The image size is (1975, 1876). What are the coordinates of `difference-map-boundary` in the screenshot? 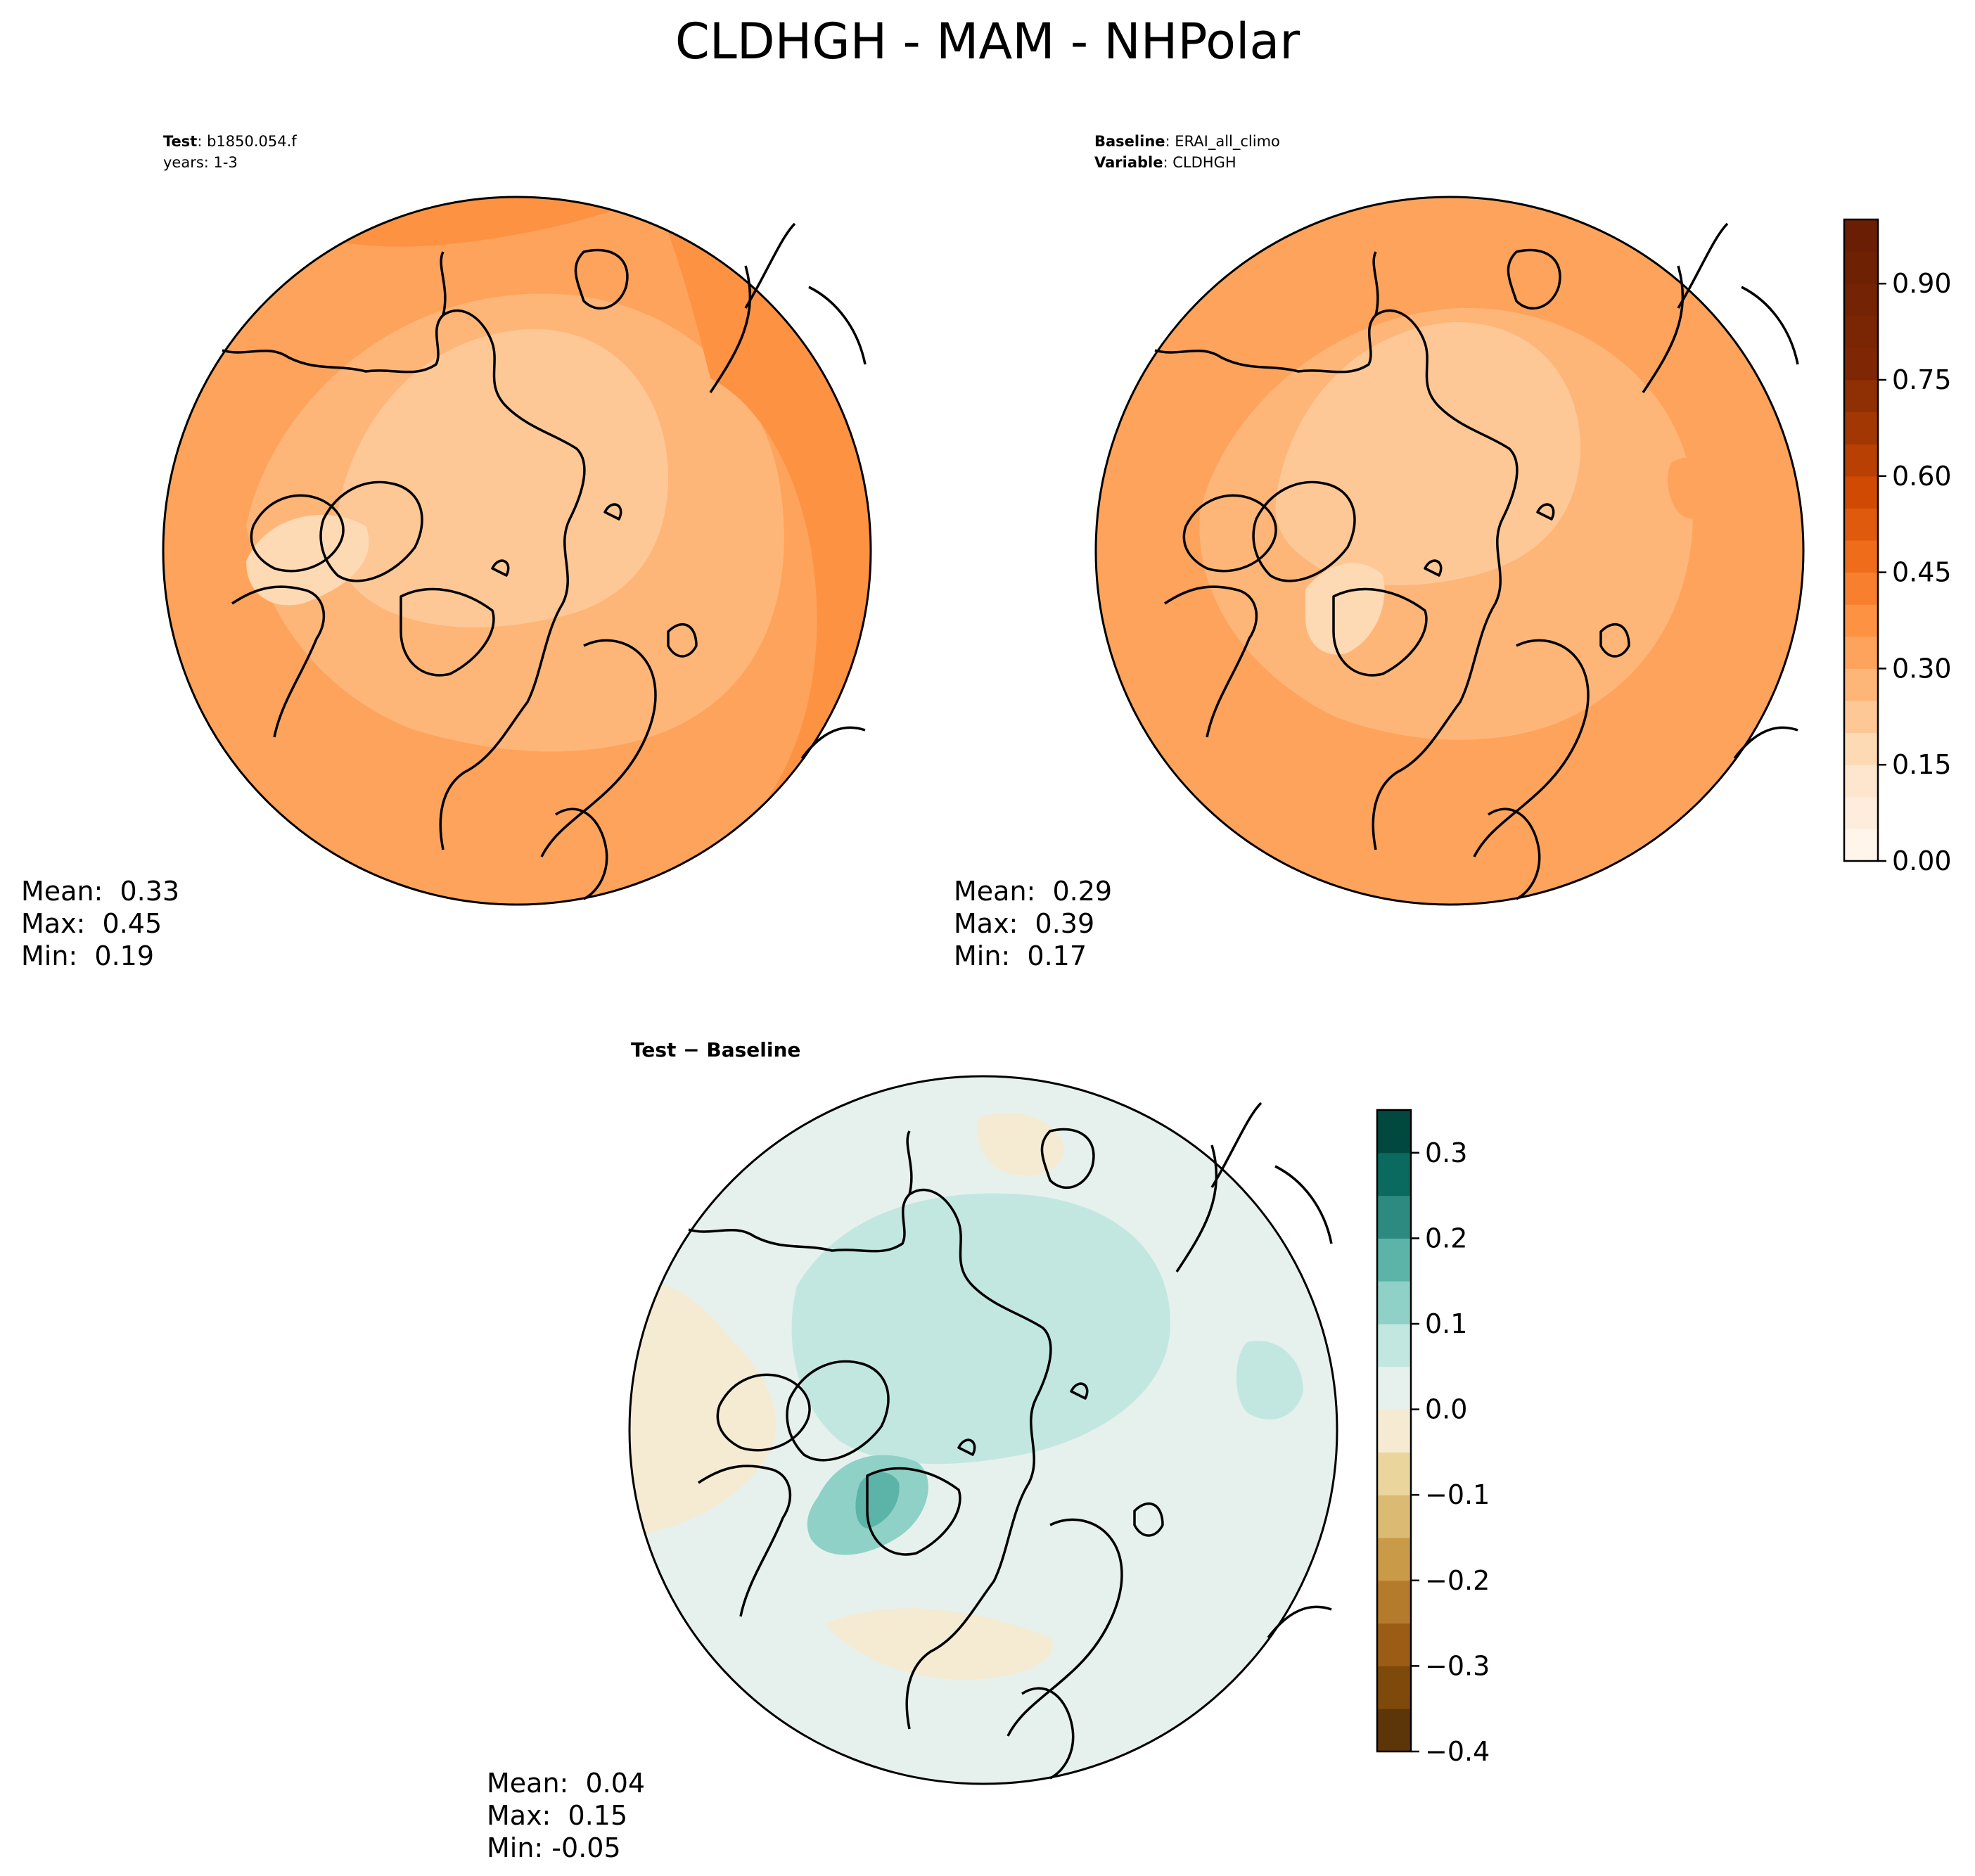 It's located at (983, 1430).